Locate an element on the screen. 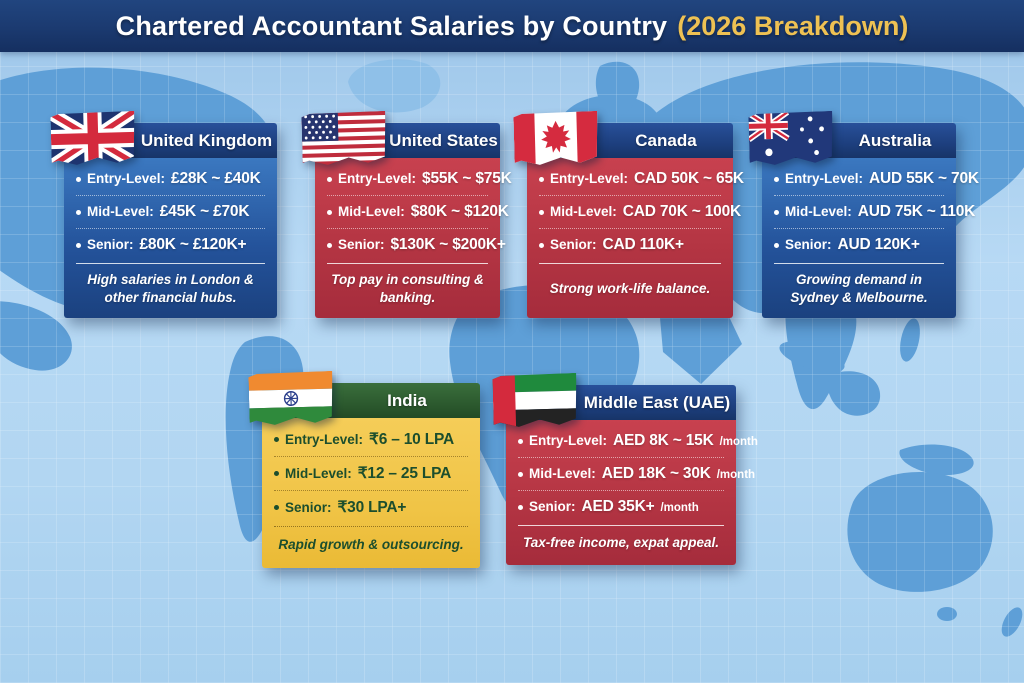 The image size is (1024, 683). row-value: AED 8K ~ 15K is located at coordinates (663, 440).